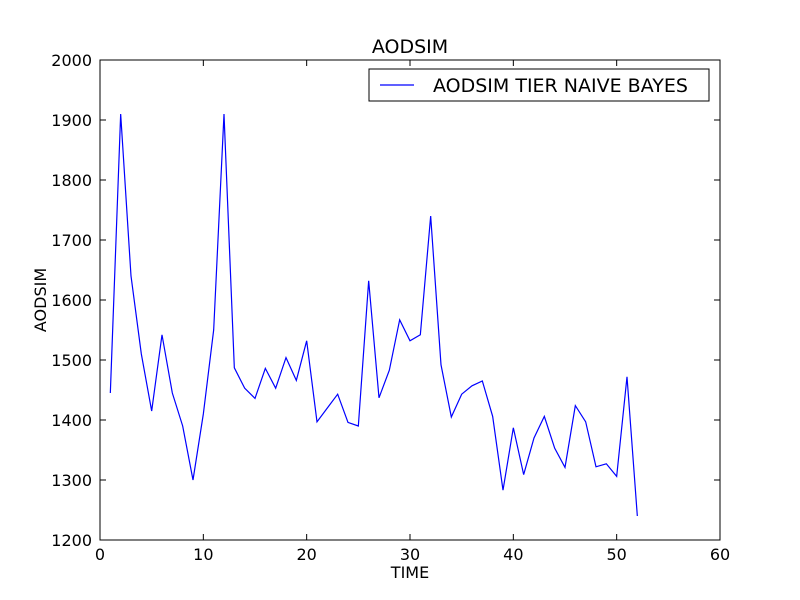 The height and width of the screenshot is (600, 800). What do you see at coordinates (616, 554) in the screenshot?
I see `x-tick-label: 50` at bounding box center [616, 554].